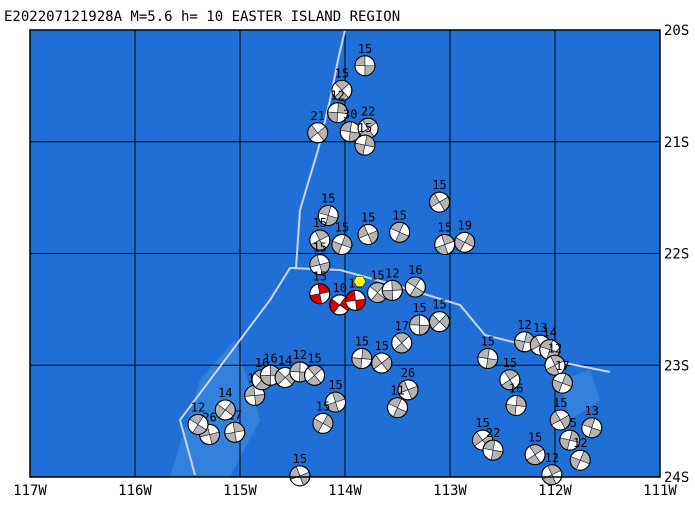  What do you see at coordinates (240, 491) in the screenshot?
I see `x-tick-label: 115W` at bounding box center [240, 491].